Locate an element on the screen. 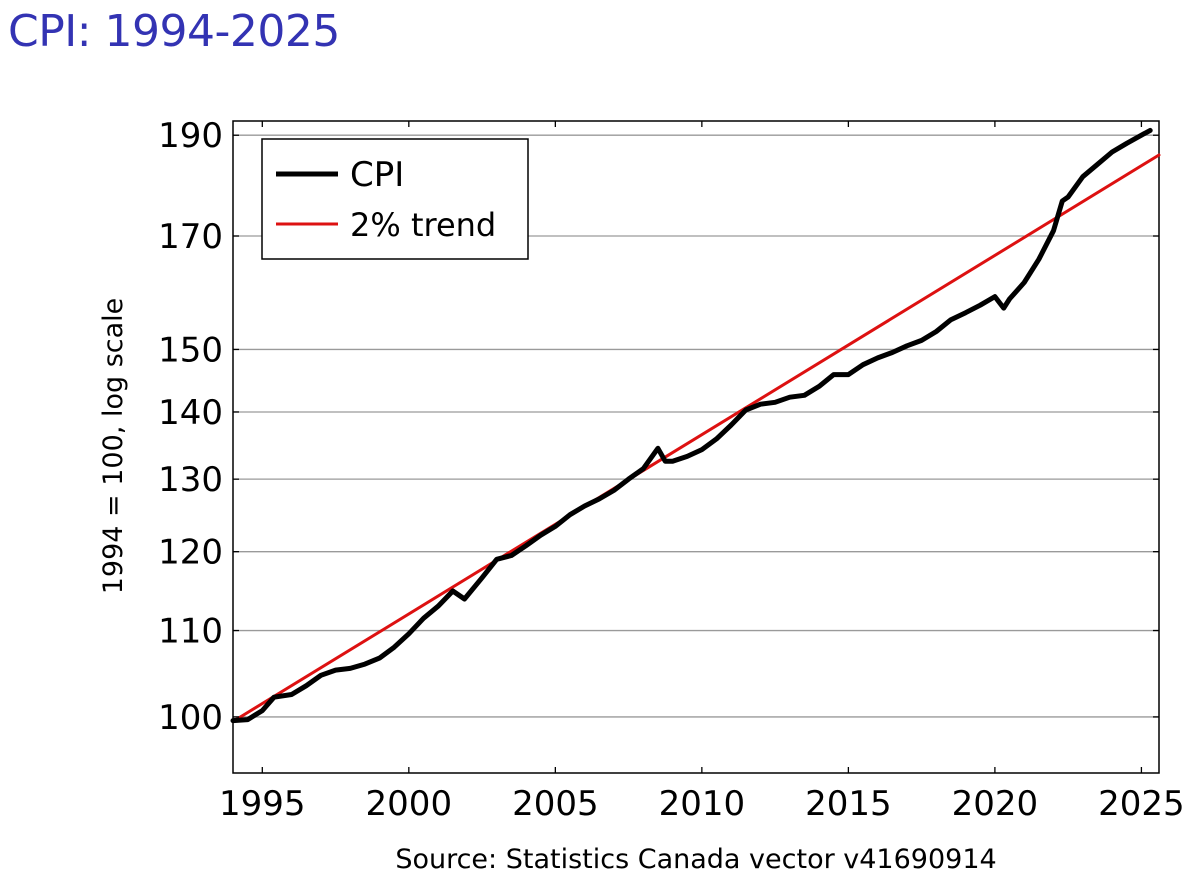  x-tick-label-2000: 2000 is located at coordinates (409, 804).